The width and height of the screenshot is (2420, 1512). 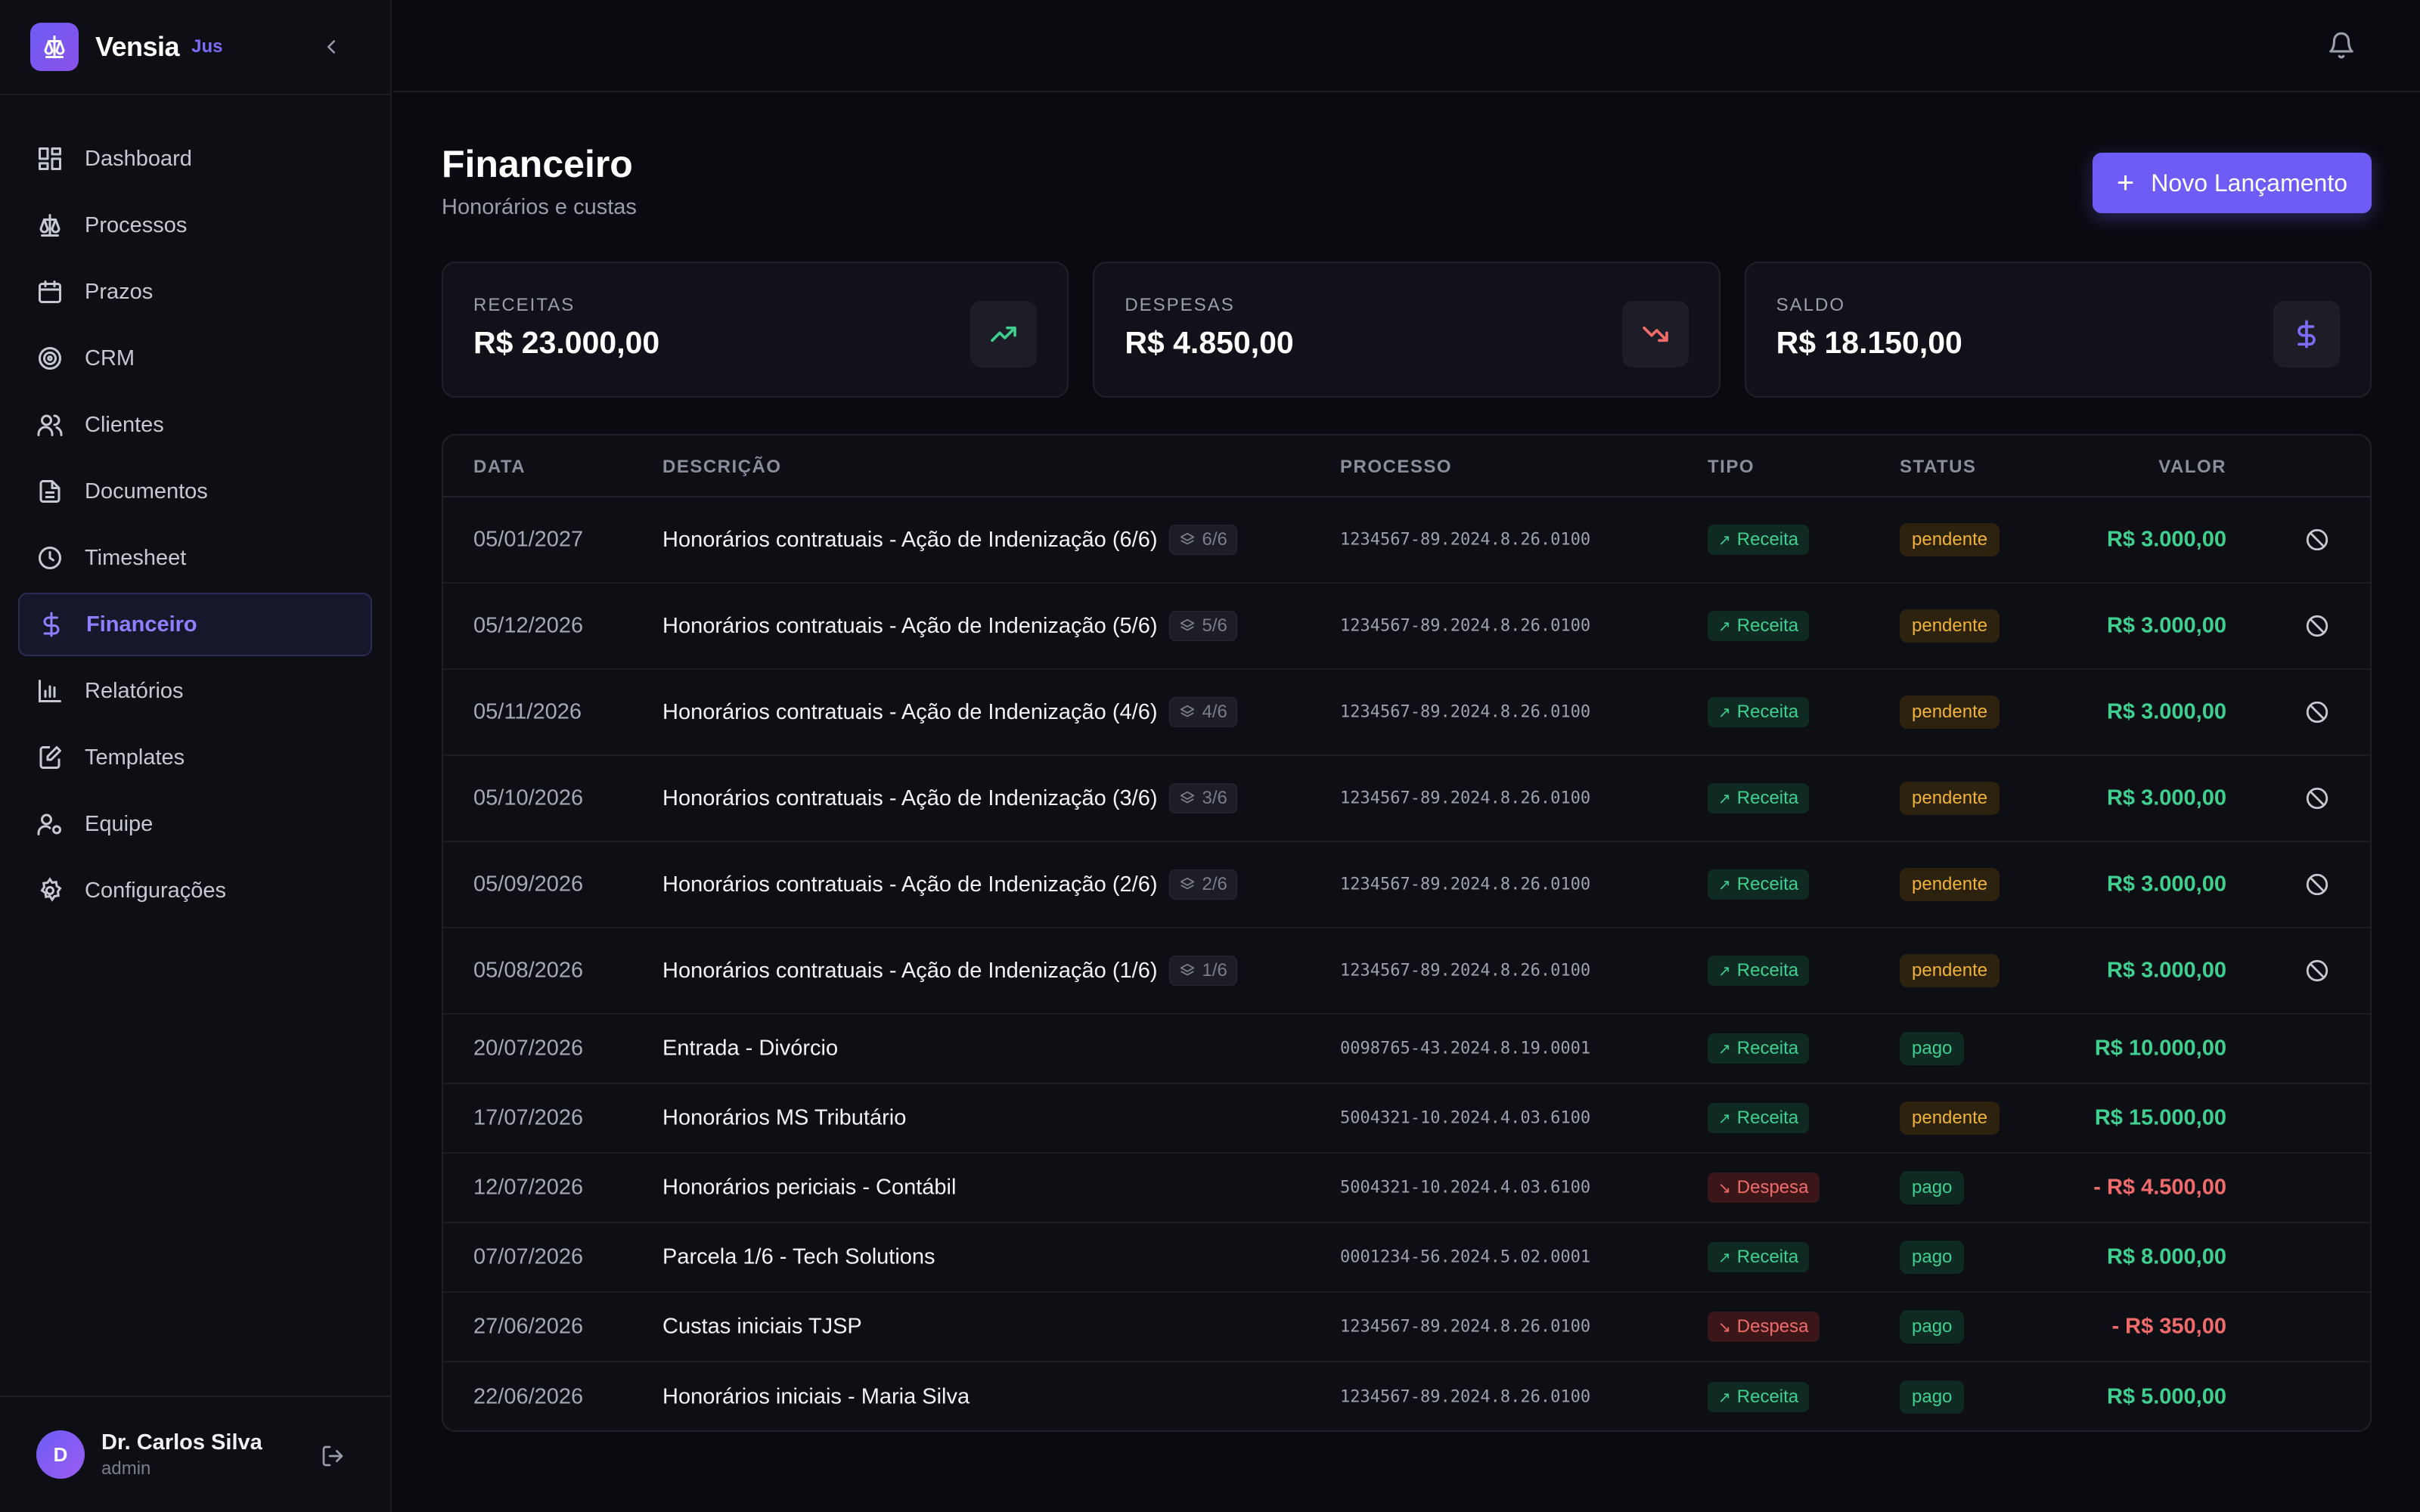 I want to click on row-description: Honorários iniciais - Maria Silva, so click(x=816, y=1397).